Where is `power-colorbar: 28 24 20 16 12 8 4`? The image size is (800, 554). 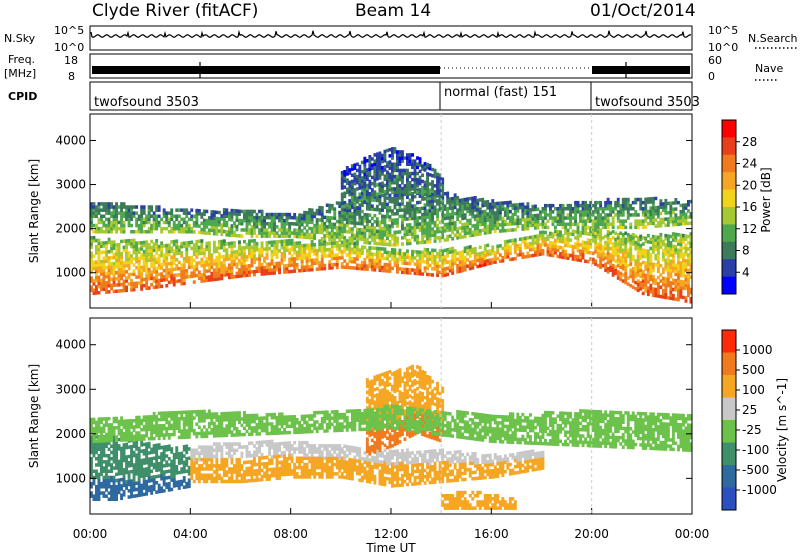 power-colorbar: 28 24 20 16 12 8 4 is located at coordinates (739, 207).